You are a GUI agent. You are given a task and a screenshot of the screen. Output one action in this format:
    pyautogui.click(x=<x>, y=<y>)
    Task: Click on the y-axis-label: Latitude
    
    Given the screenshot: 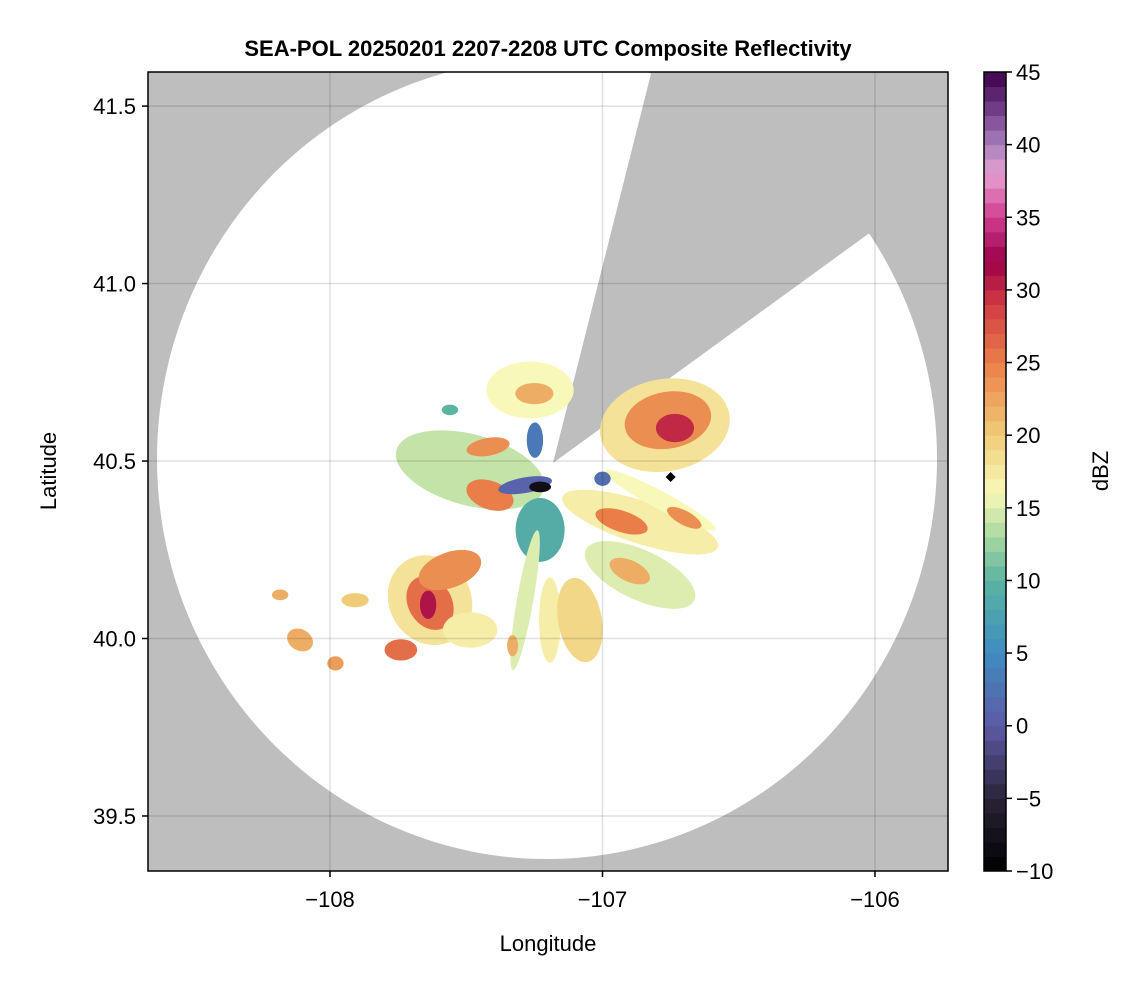 What is the action you would take?
    pyautogui.click(x=48, y=471)
    